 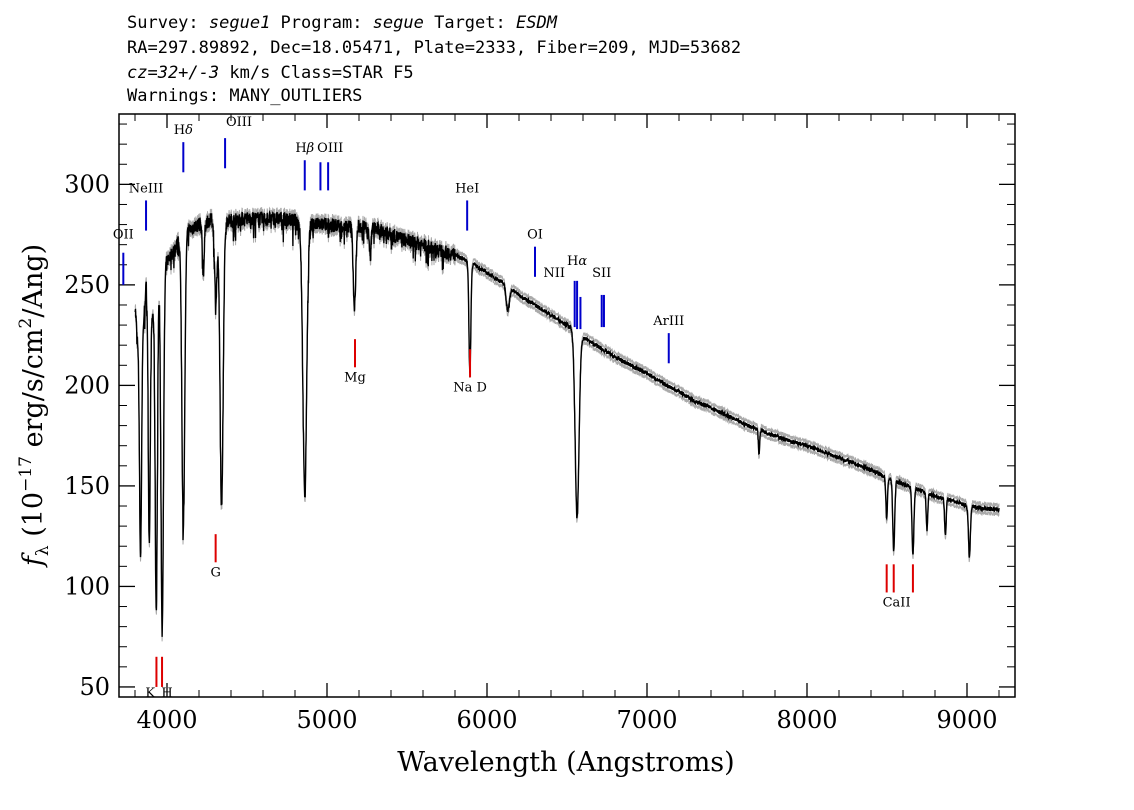 I want to click on line-label: OI, so click(x=535, y=235).